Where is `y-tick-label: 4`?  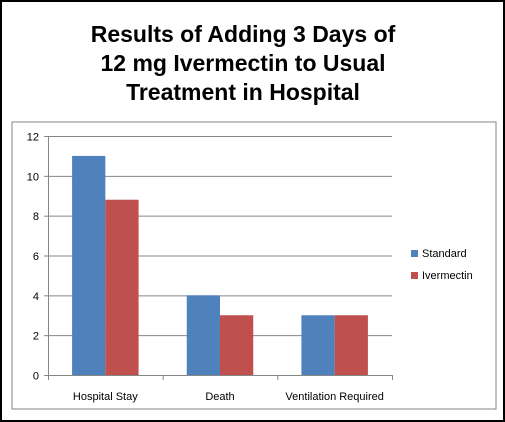
y-tick-label: 4 is located at coordinates (36, 297).